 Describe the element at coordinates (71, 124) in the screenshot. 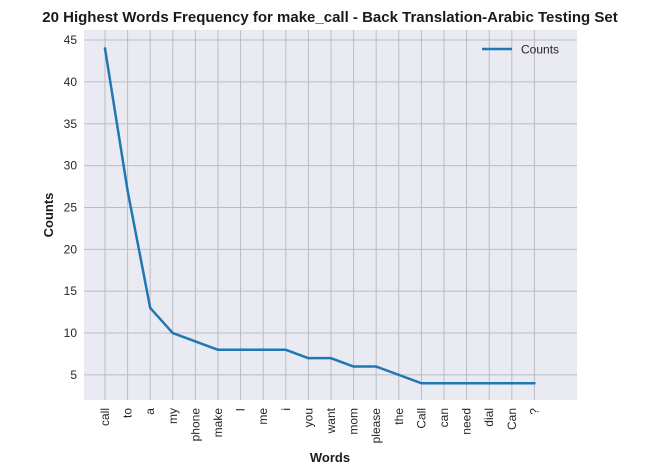

I see `y-tick-label: 35` at that location.